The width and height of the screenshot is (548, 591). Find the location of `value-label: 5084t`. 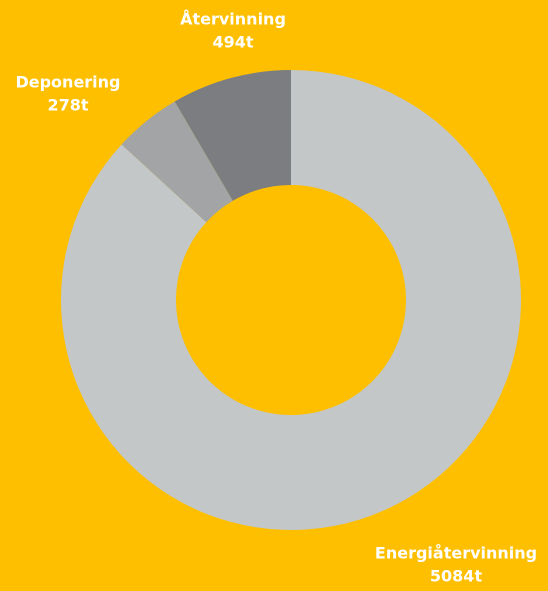

value-label: 5084t is located at coordinates (456, 576).